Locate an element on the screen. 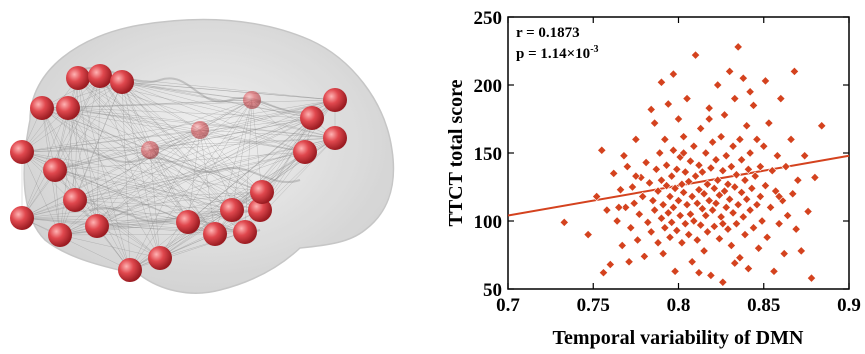  annotation-r: r = 0.1873 is located at coordinates (548, 33).